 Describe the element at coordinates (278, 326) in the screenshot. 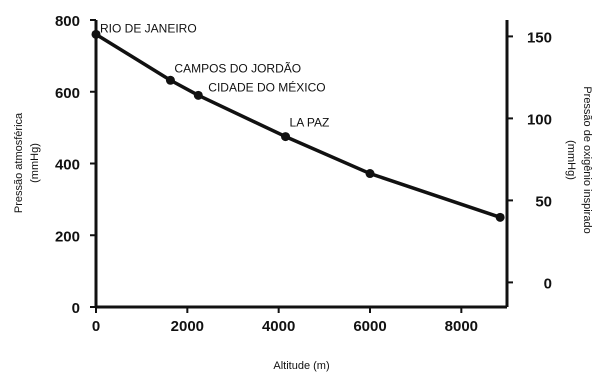

I see `x-tick-label: 4000` at that location.